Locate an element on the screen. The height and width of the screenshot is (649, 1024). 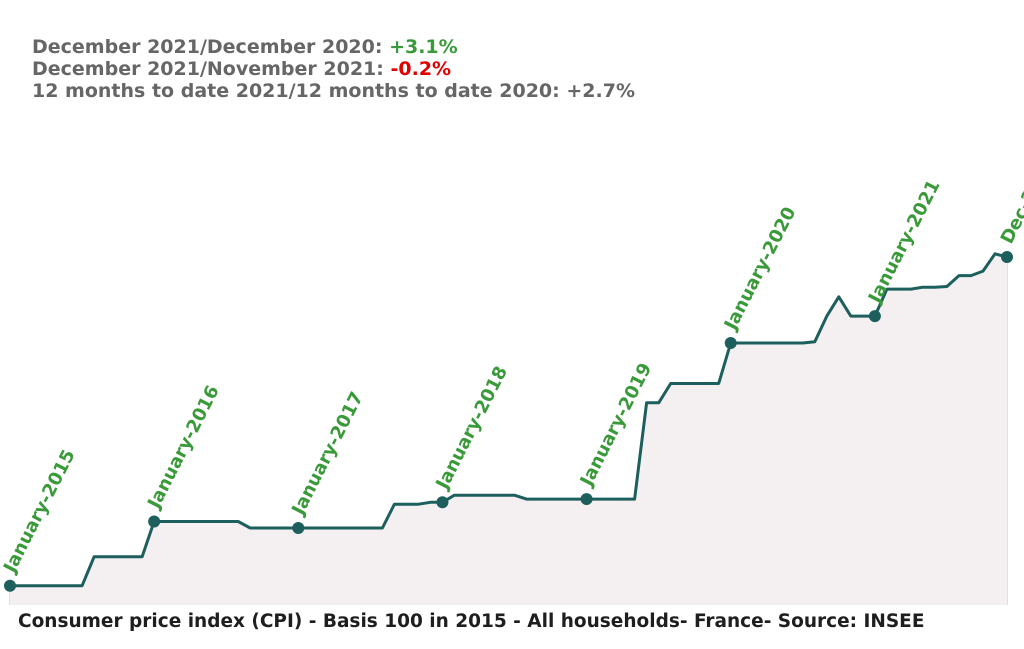
annotation-label: January-2018 is located at coordinates (471, 428).